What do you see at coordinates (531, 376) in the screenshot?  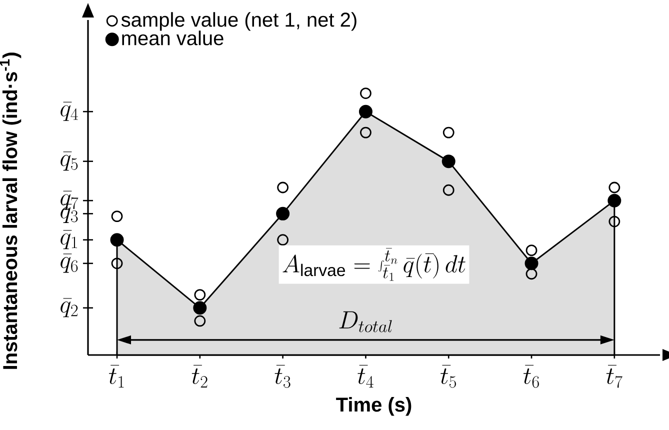 I see `x-tick-label: $\bar{t}_6$` at bounding box center [531, 376].